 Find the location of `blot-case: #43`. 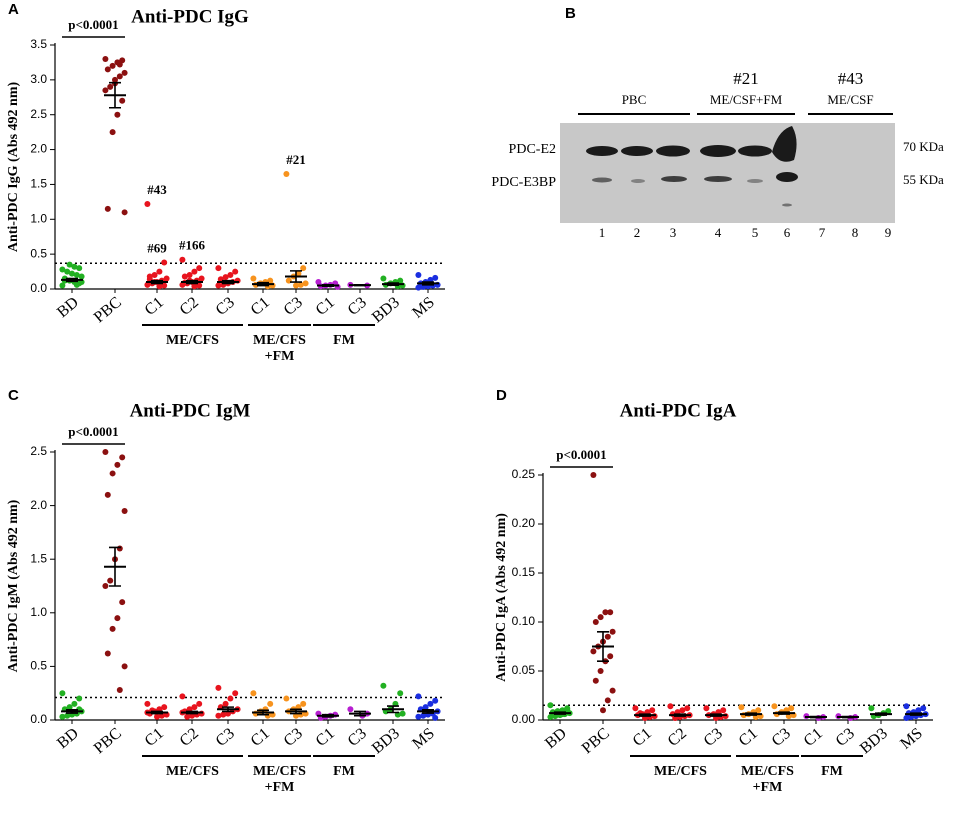

blot-case: #43 is located at coordinates (851, 78).